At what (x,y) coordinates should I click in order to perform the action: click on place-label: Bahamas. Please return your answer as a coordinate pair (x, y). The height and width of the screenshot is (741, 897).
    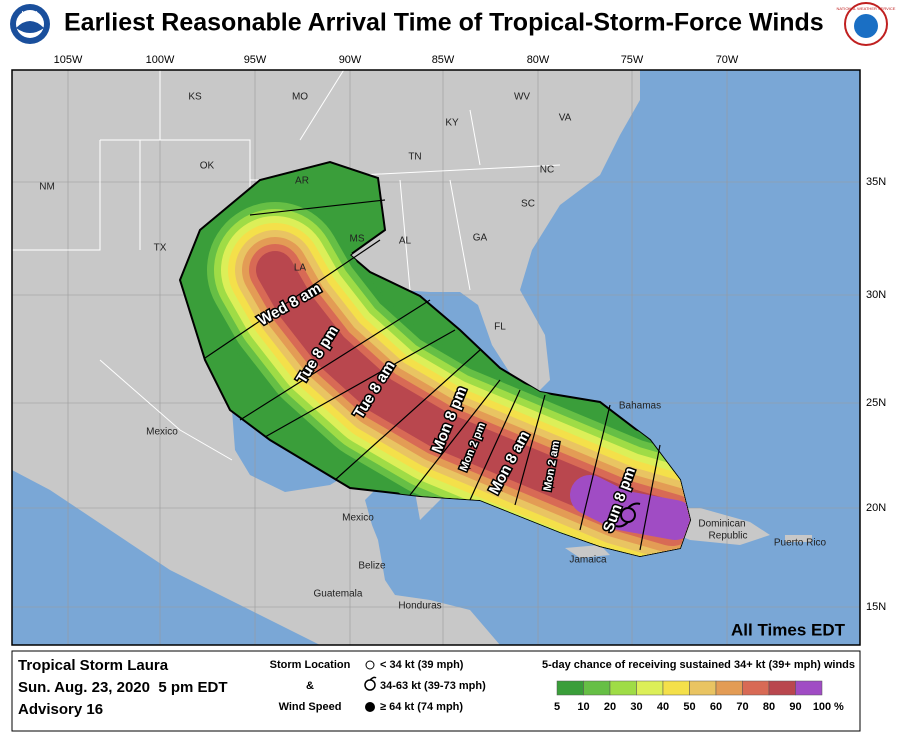
    Looking at the image, I should click on (640, 406).